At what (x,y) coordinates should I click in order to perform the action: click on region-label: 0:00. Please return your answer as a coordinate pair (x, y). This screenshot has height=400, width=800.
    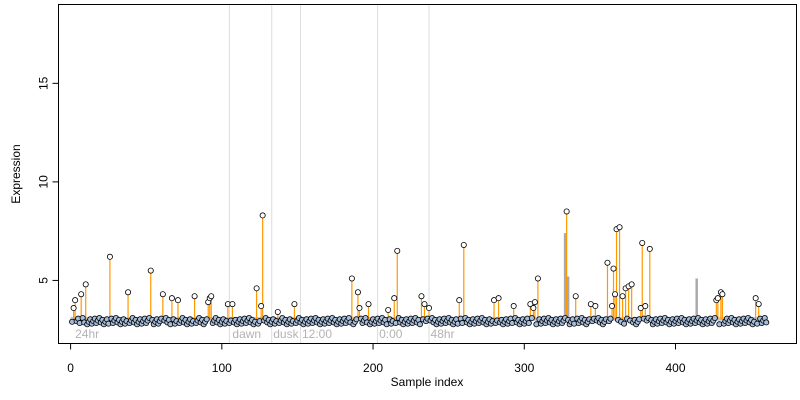
    Looking at the image, I should click on (391, 334).